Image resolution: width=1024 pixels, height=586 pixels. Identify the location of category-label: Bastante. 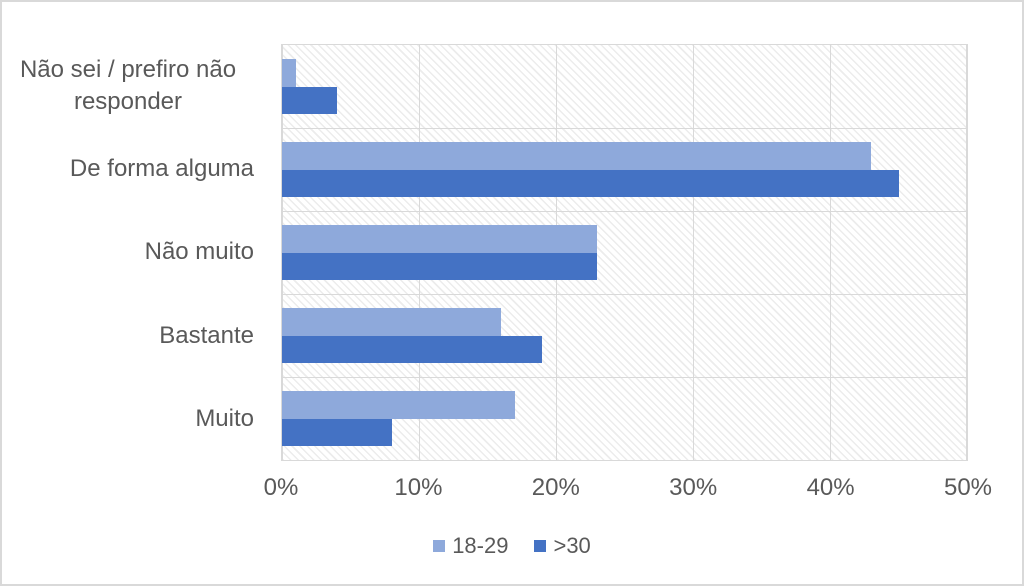
(206, 335).